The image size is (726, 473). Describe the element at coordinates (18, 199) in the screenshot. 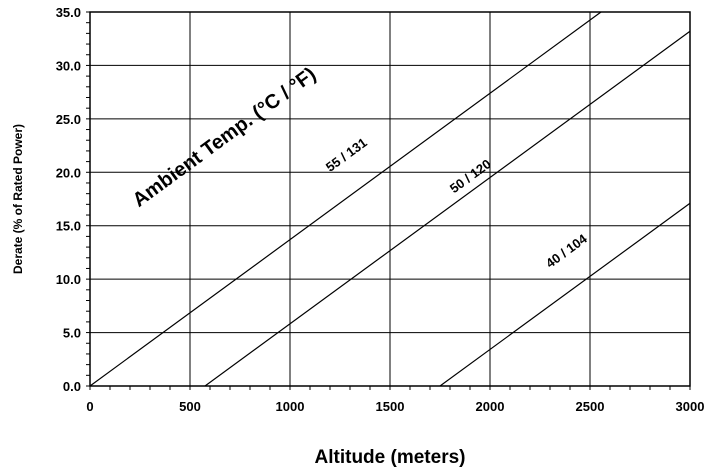

I see `y-axis-title: Derate (% of Rated Power)` at that location.